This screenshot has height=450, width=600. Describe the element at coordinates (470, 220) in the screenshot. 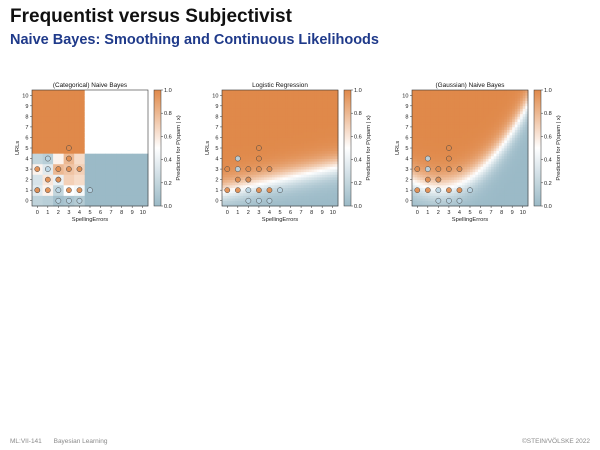

I see `x-axis-label: SpellingErrors` at that location.